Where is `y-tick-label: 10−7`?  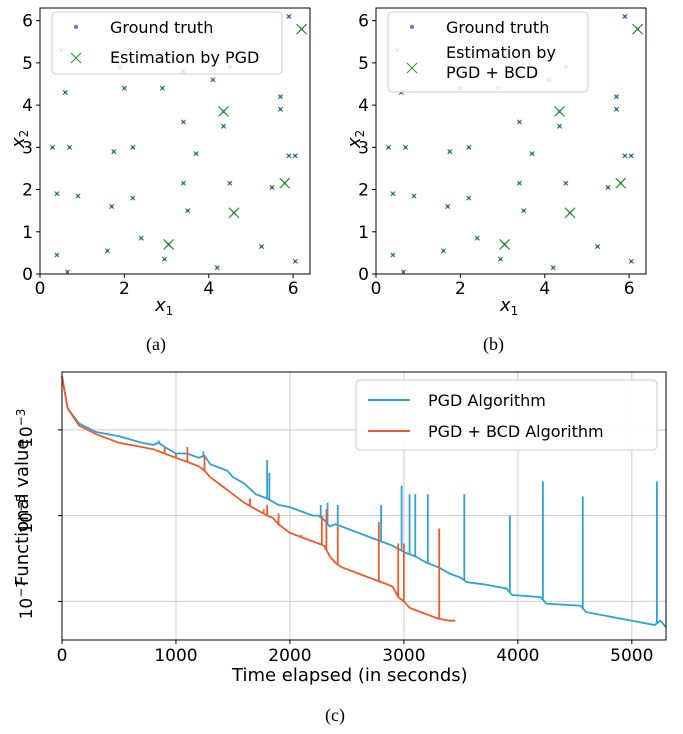
y-tick-label: 10−7 is located at coordinates (25, 599).